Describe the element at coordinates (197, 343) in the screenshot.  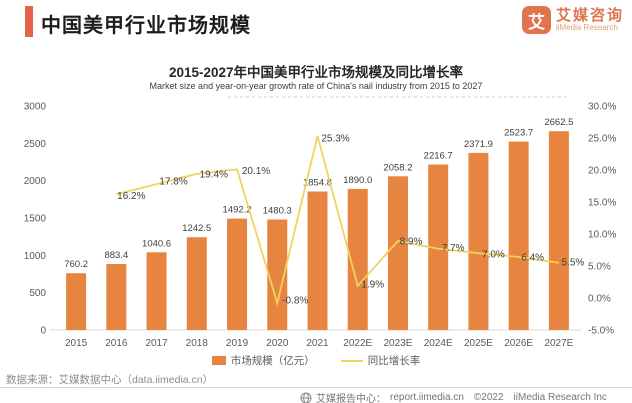
I see `x-tick-2018: 2018` at that location.